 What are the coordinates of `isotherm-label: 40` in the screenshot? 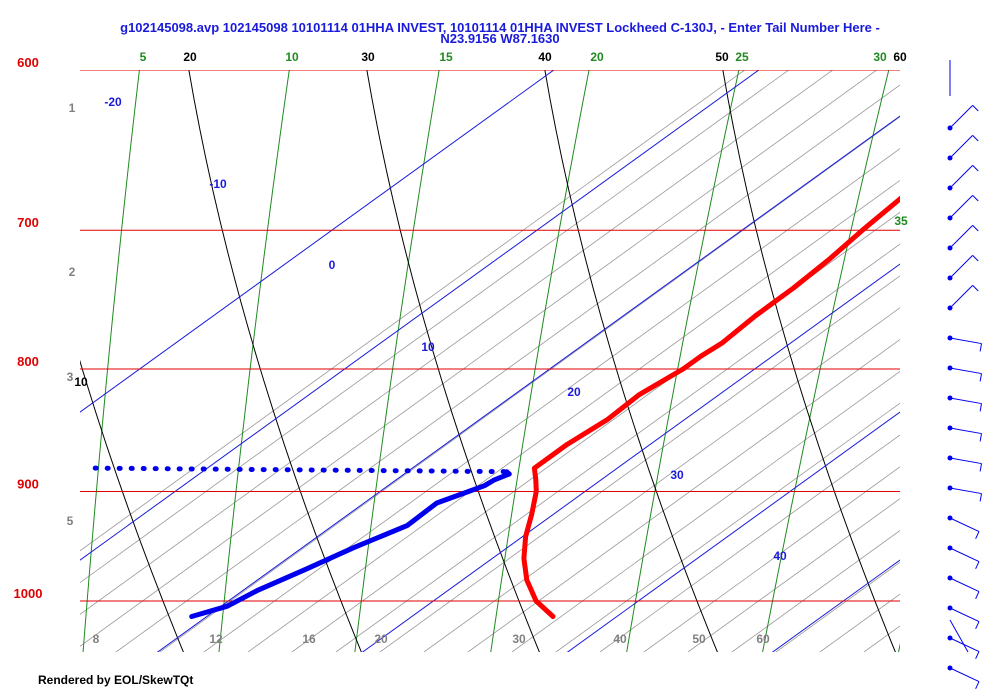 It's located at (780, 556).